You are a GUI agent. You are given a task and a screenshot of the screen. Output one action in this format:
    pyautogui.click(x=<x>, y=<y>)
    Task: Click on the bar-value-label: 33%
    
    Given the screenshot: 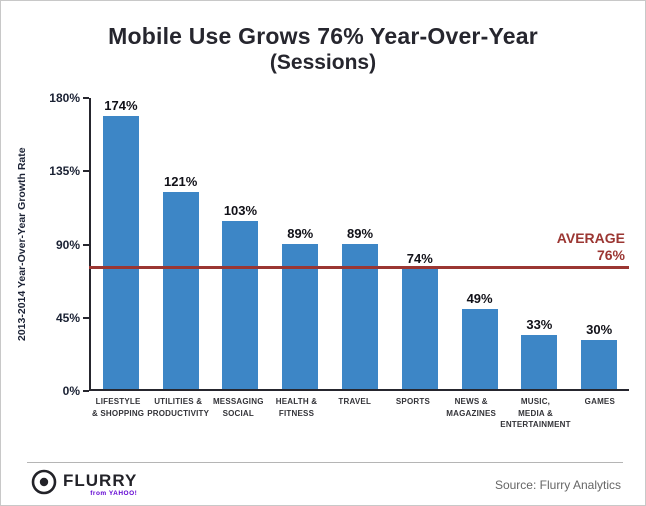 What is the action you would take?
    pyautogui.click(x=539, y=325)
    